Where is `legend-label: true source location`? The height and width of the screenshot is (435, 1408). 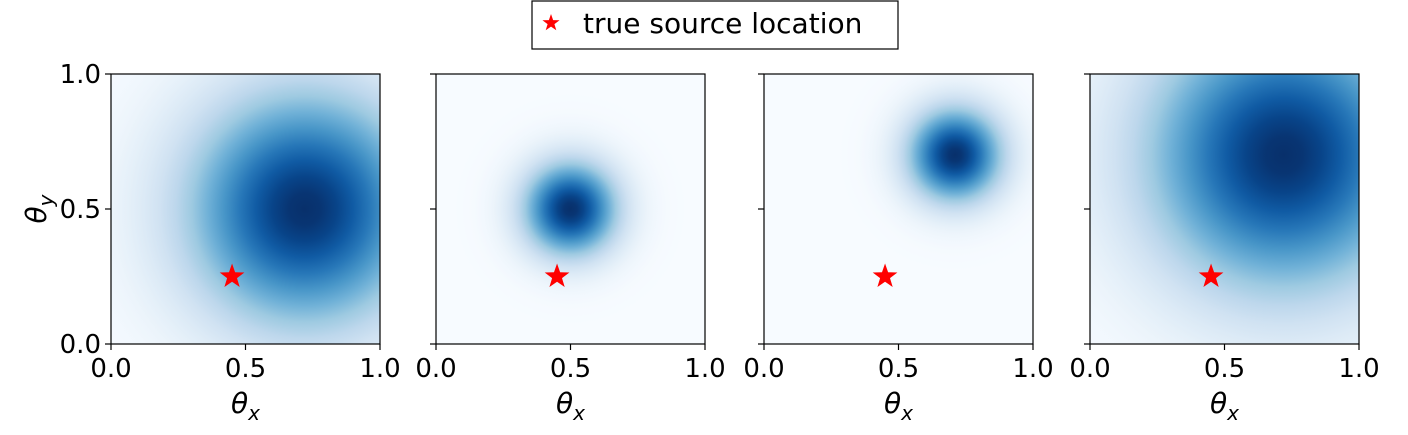 legend-label: true source location is located at coordinates (722, 23).